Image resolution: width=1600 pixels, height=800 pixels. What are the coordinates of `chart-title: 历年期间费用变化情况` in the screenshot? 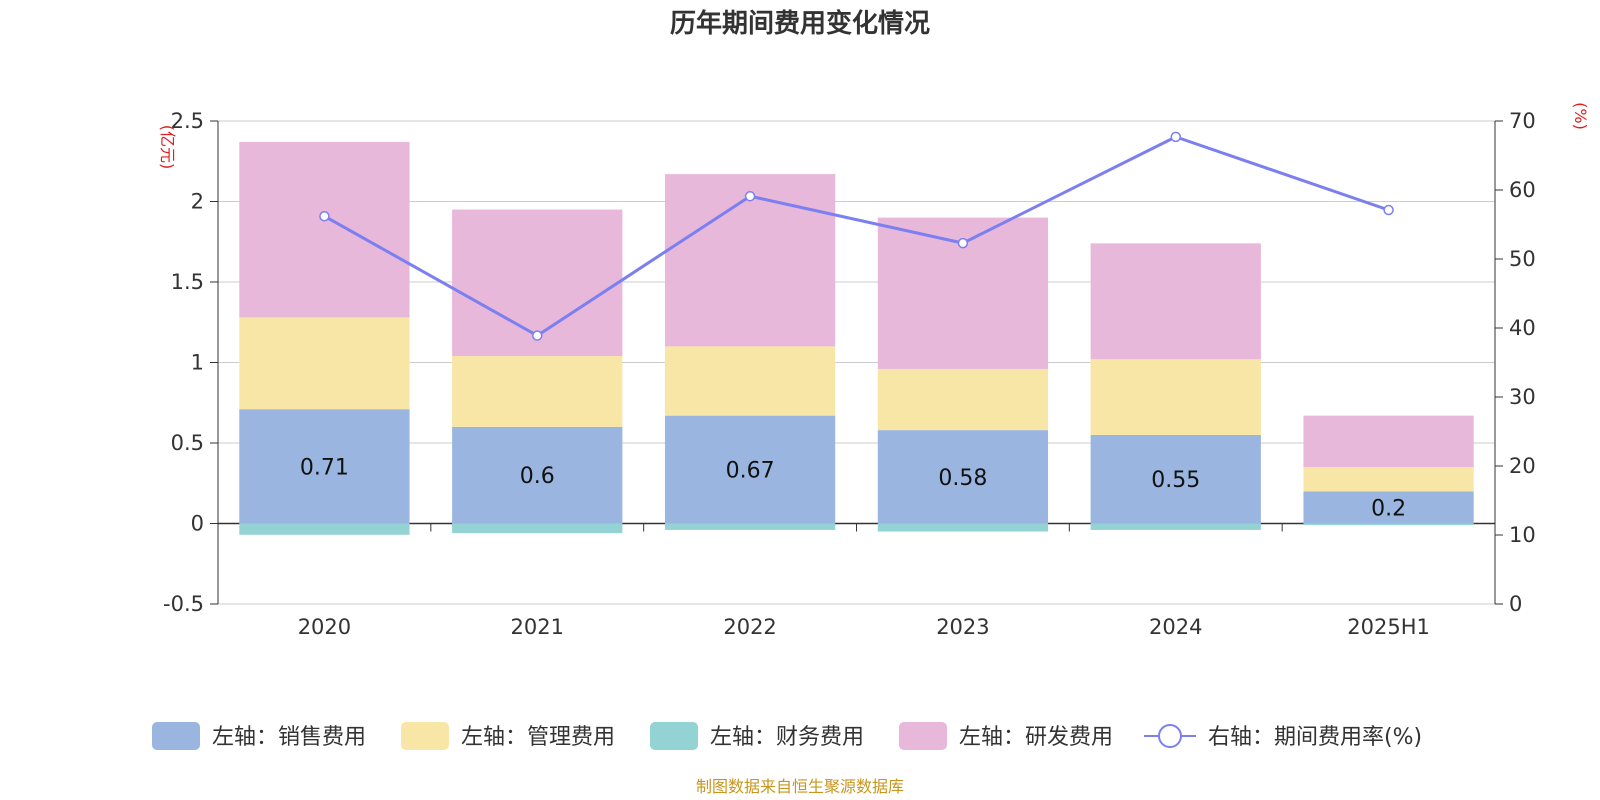 It's located at (800, 23).